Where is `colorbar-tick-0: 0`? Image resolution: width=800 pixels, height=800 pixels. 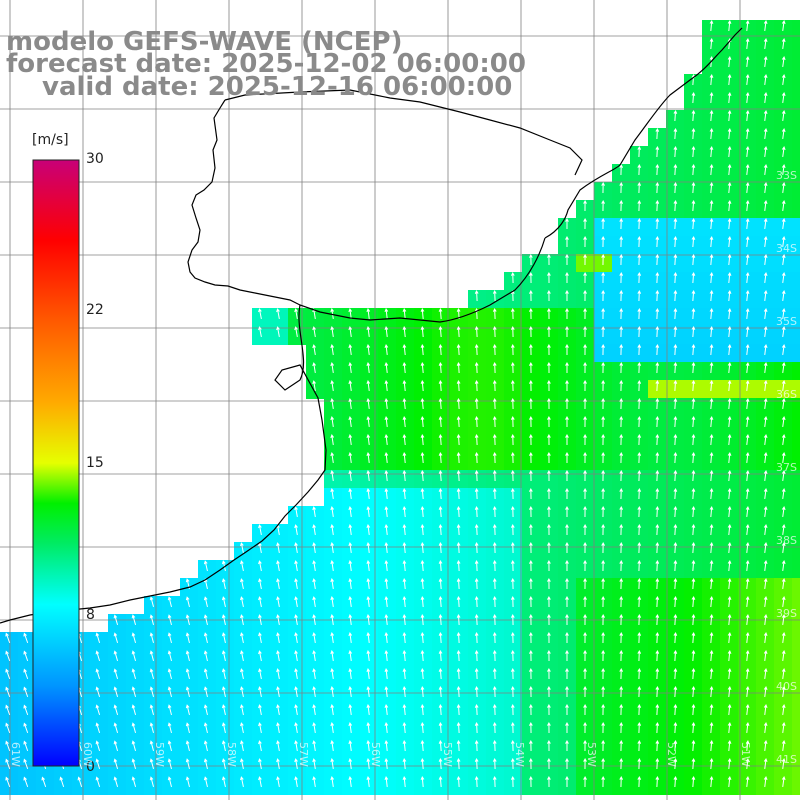
colorbar-tick-0: 0 is located at coordinates (90, 767).